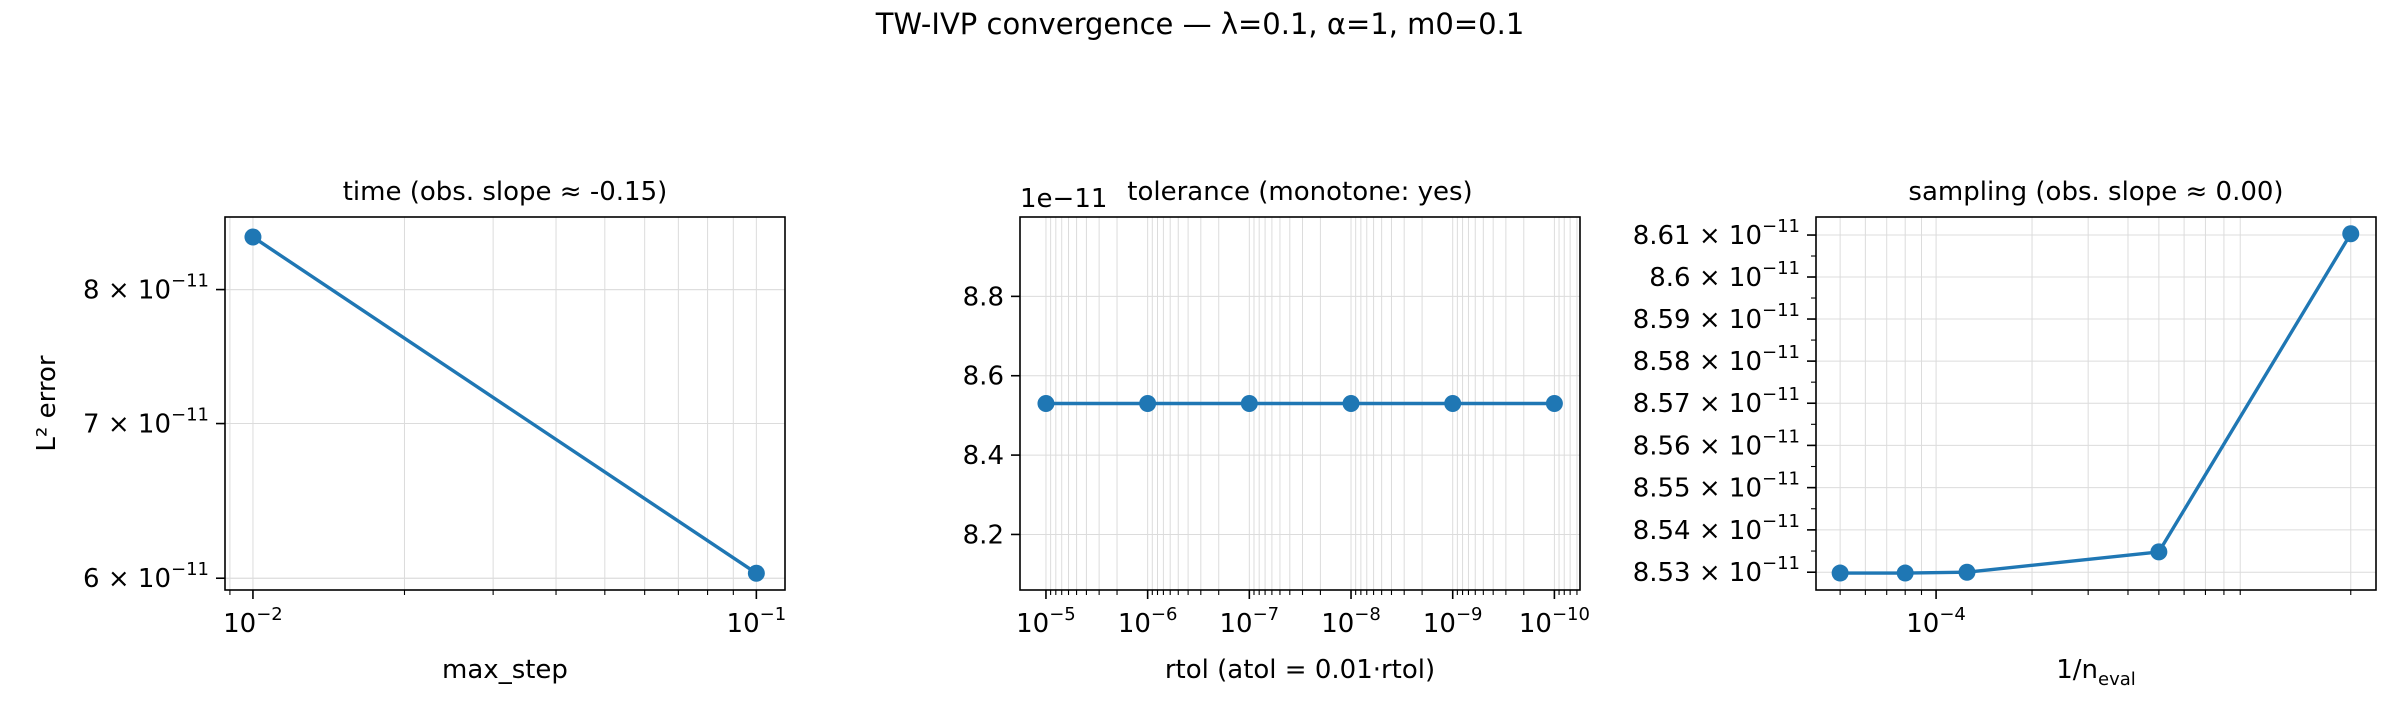 The height and width of the screenshot is (720, 2400). I want to click on x-tick-label: 10⁻⁸, so click(1351, 621).